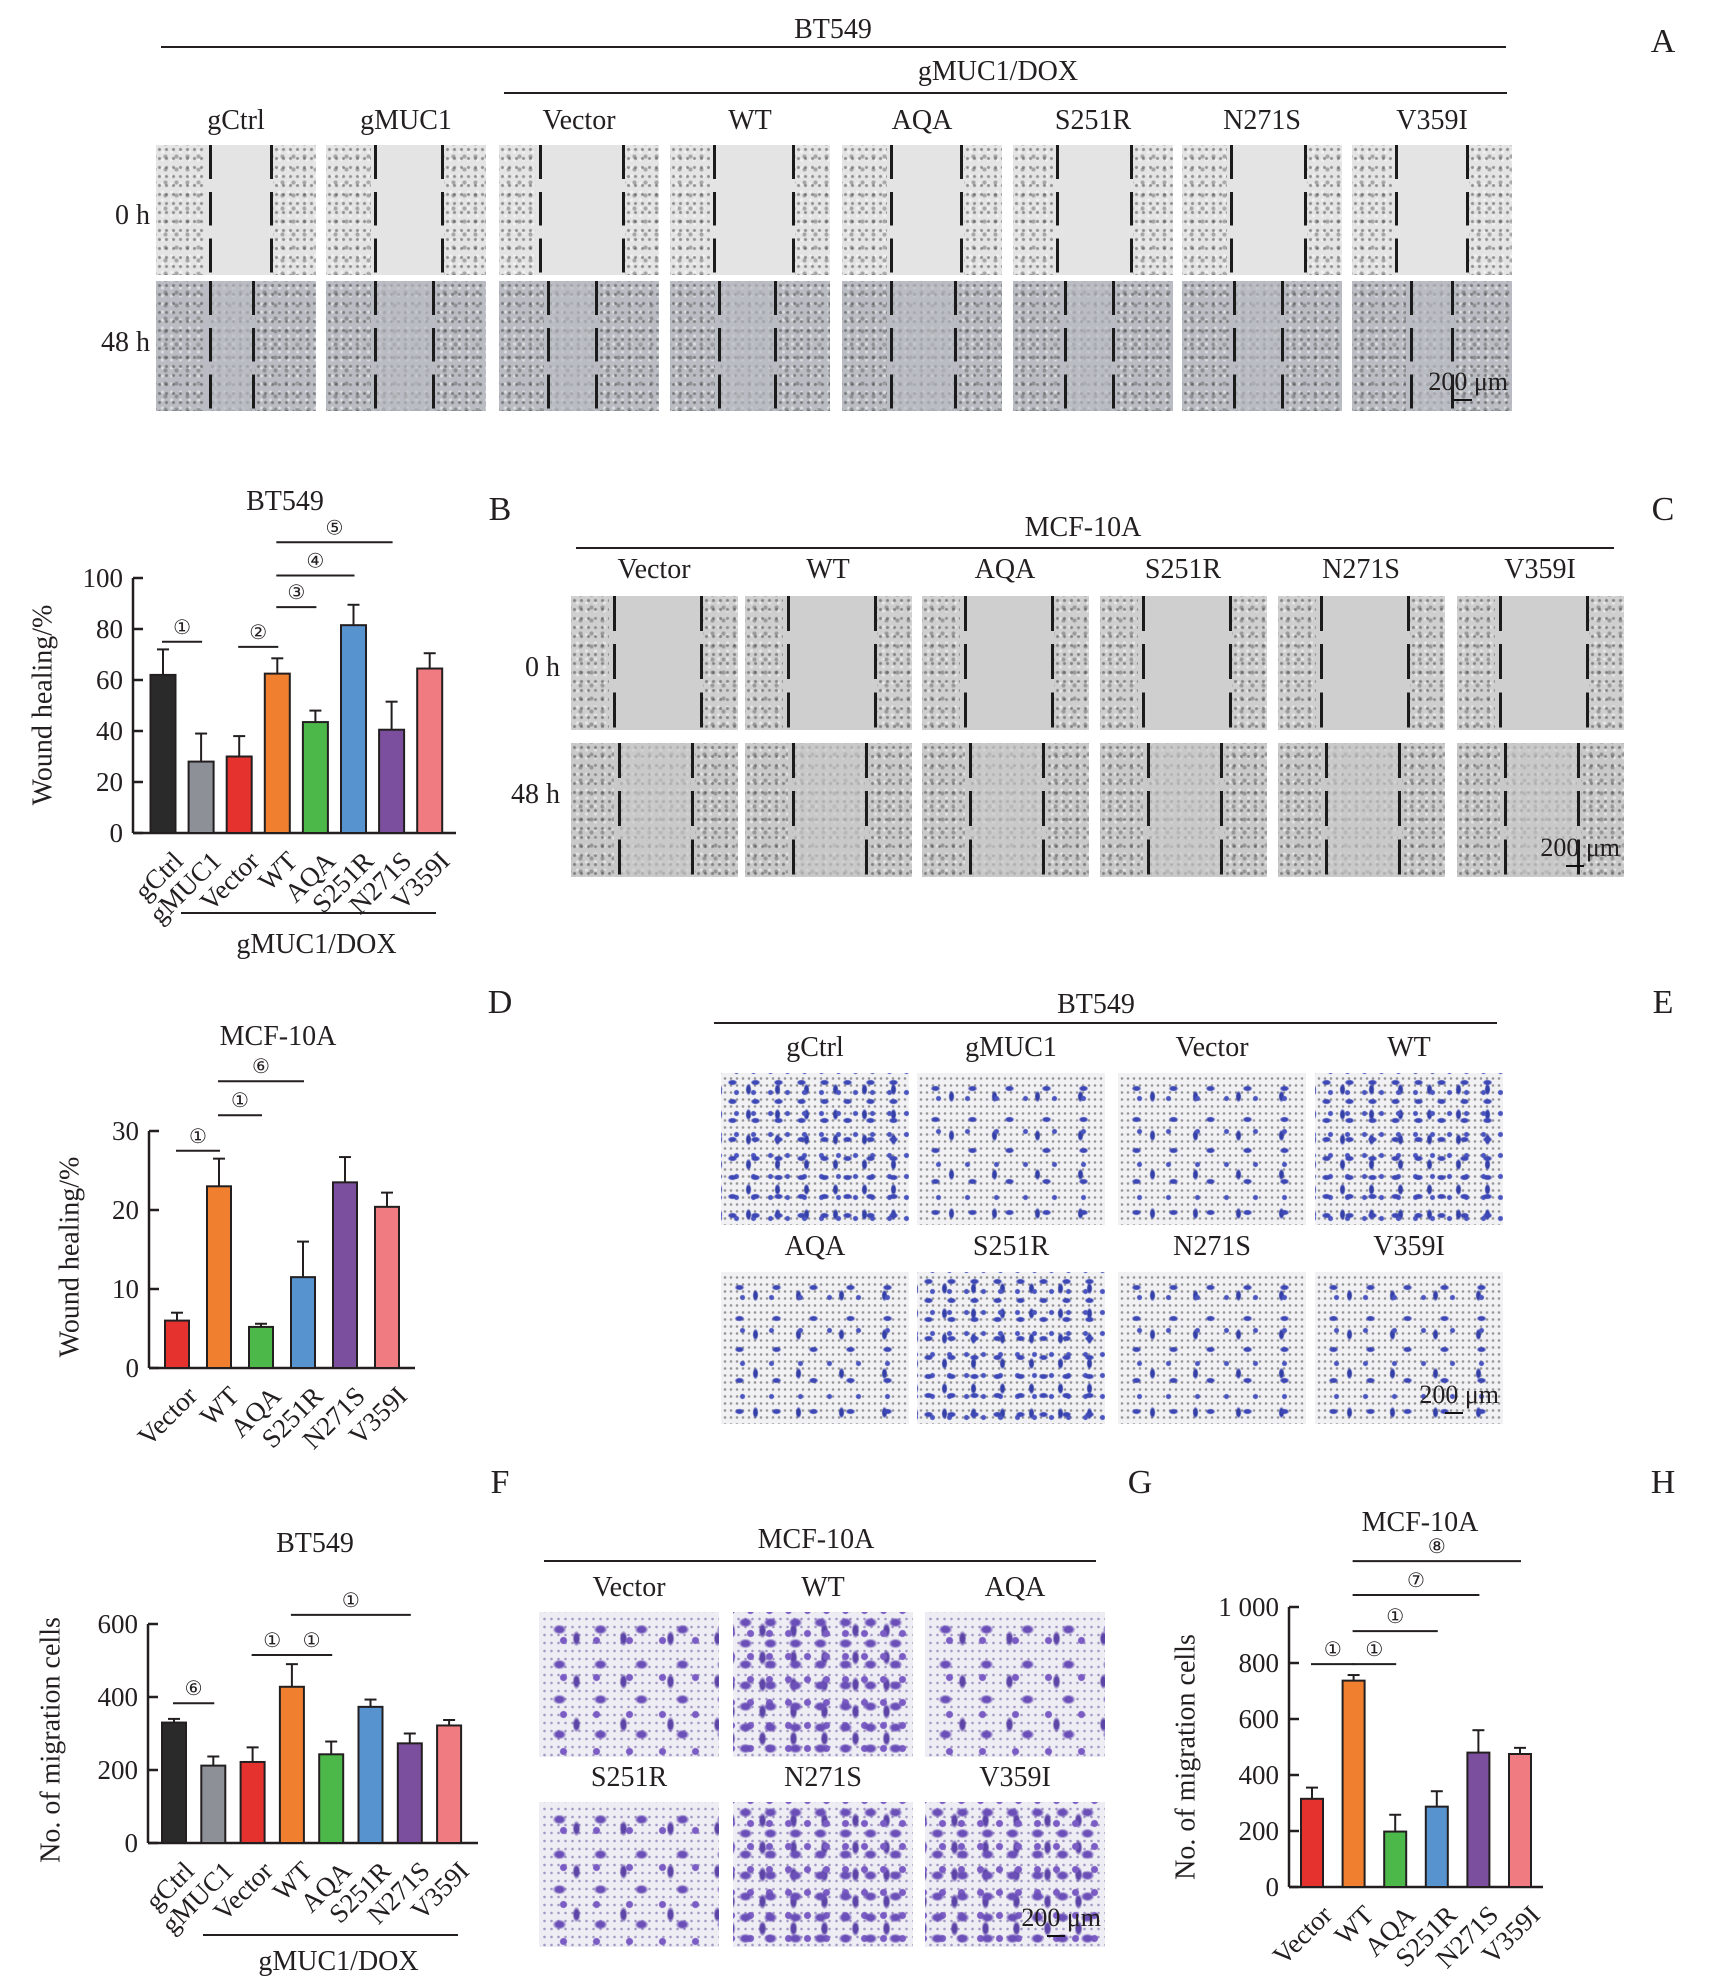 Image resolution: width=1713 pixels, height=1985 pixels. I want to click on column-label-gmuc1: gMUC1, so click(406, 120).